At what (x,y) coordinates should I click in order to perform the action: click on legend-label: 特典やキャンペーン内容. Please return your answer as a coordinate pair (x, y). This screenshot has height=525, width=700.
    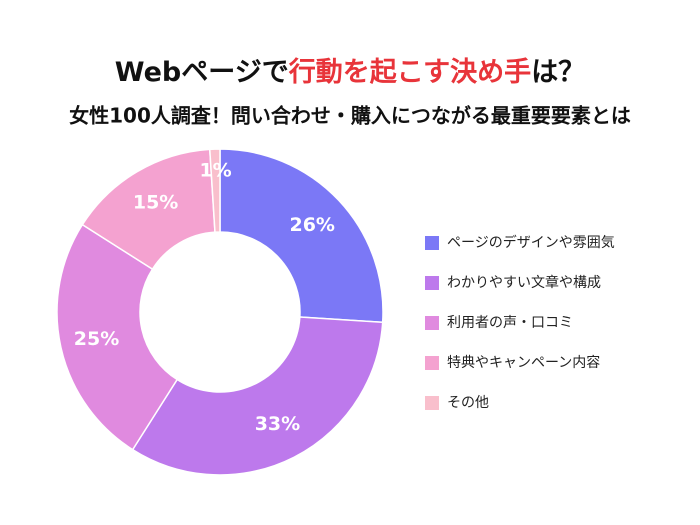
    Looking at the image, I should click on (523, 362).